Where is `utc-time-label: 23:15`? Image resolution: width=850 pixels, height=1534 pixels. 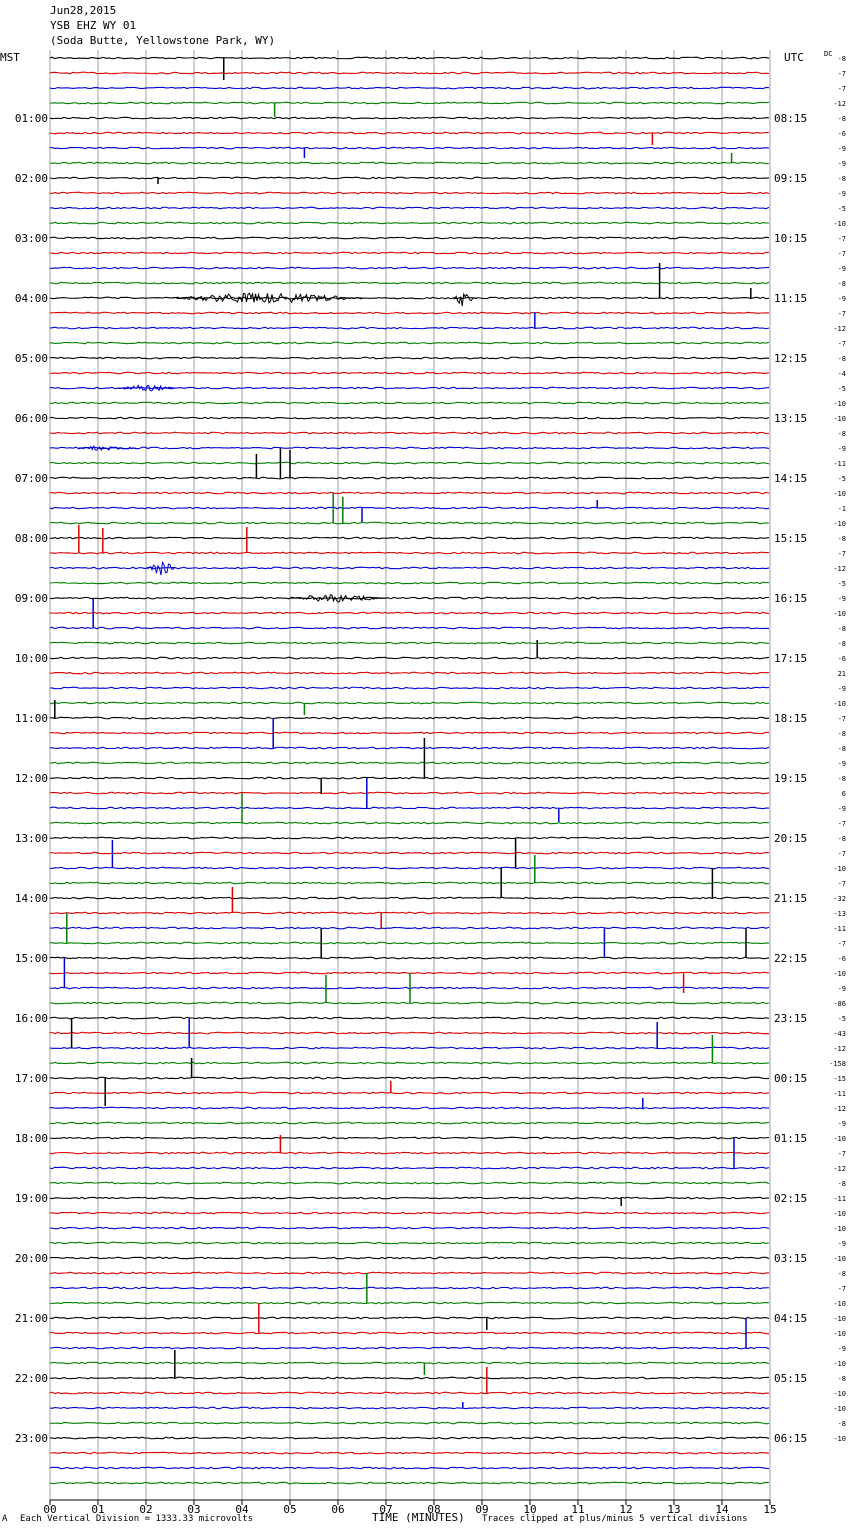 utc-time-label: 23:15 is located at coordinates (790, 1018).